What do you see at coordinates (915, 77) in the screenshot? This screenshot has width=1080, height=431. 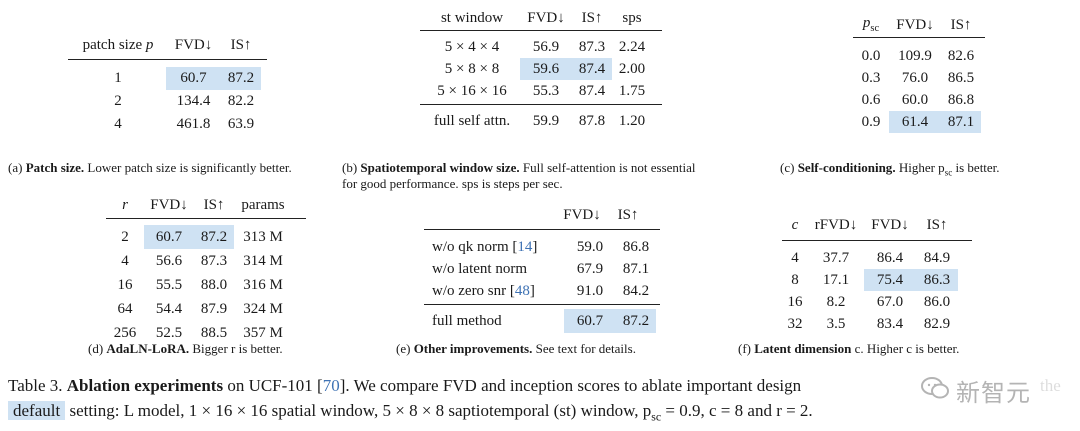 I see `cell: 76.0` at bounding box center [915, 77].